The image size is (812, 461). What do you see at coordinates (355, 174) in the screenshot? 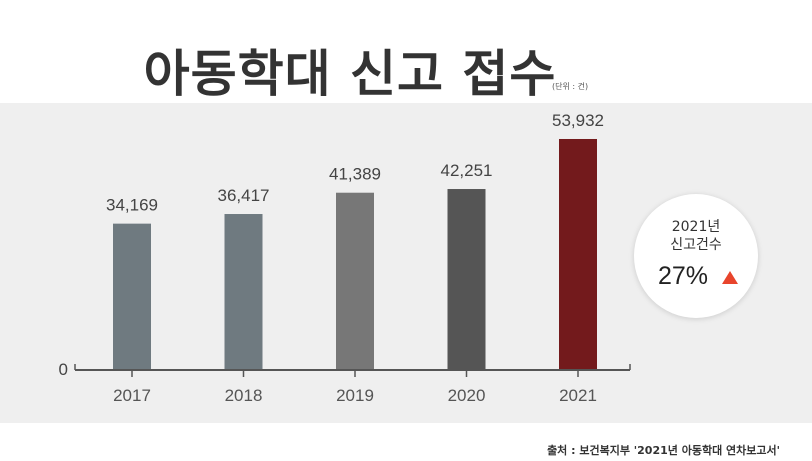
I see `value-label-2019: 41,389` at bounding box center [355, 174].